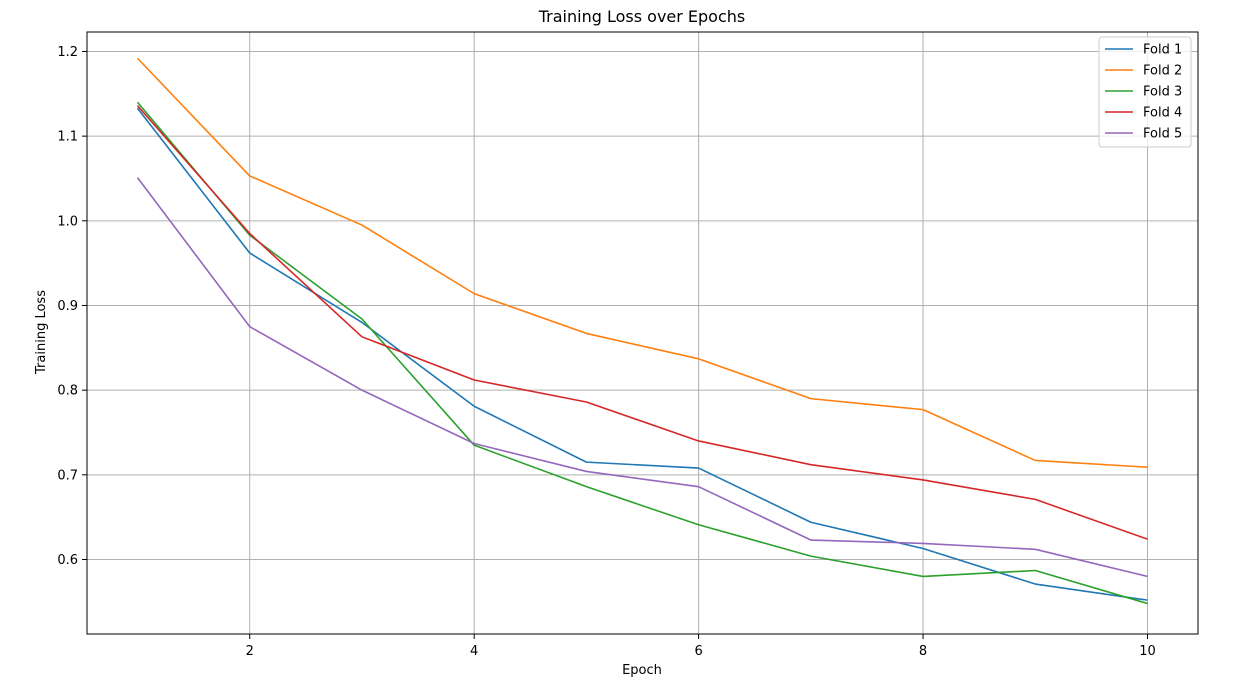  Describe the element at coordinates (41, 332) in the screenshot. I see `y-axis-label: Training Loss` at that location.